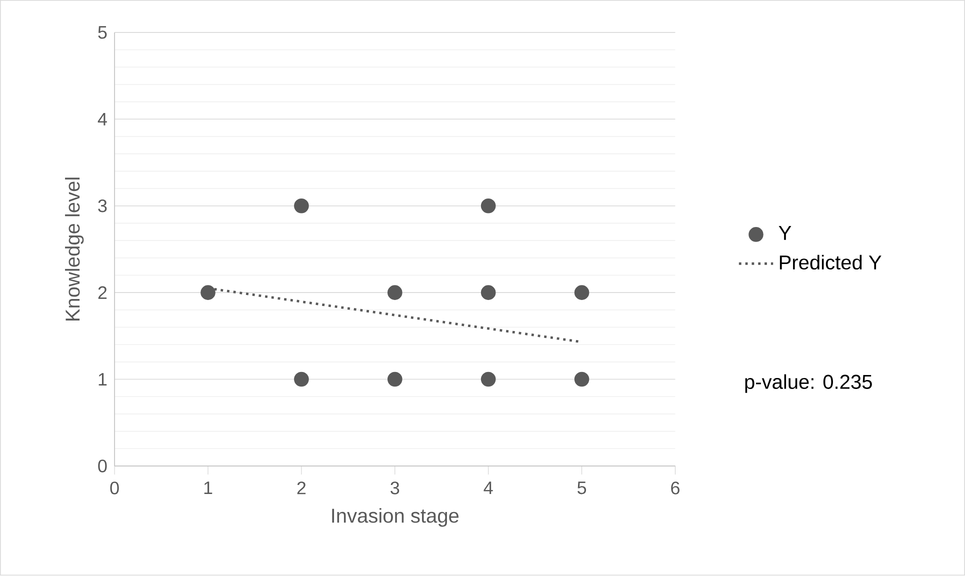  I want to click on legend-label: Y, so click(785, 233).